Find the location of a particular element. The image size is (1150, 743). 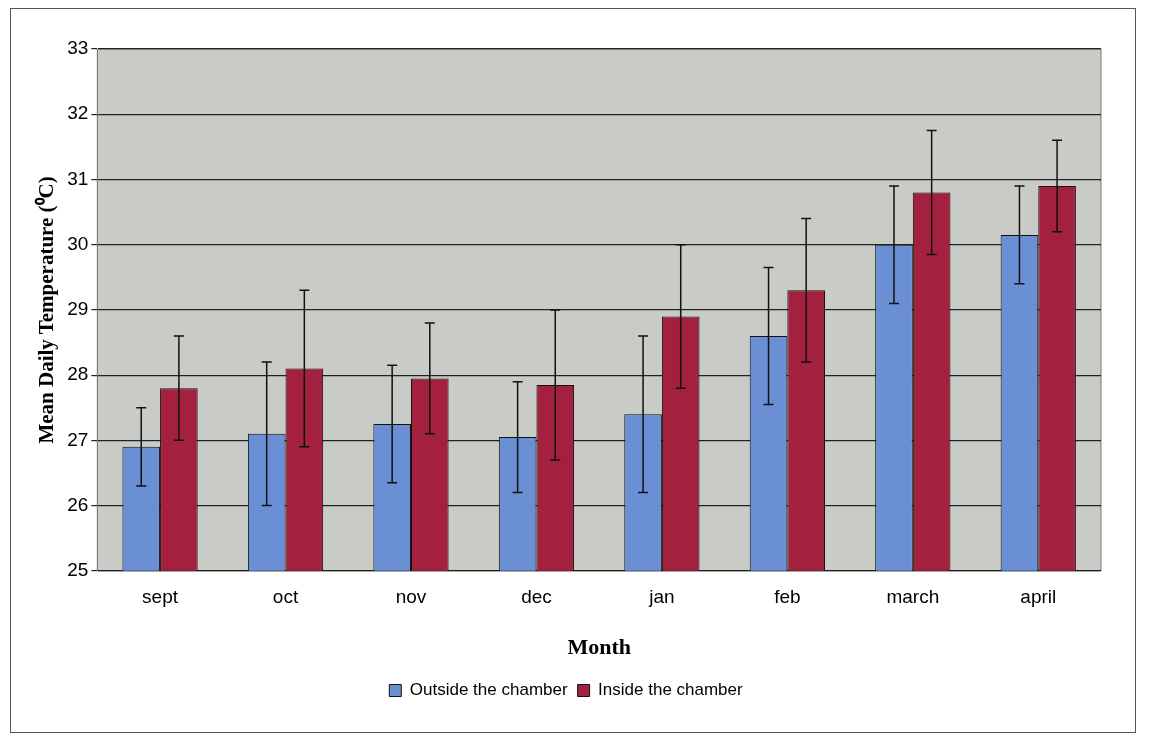

x-tick-label: oct is located at coordinates (285, 597).